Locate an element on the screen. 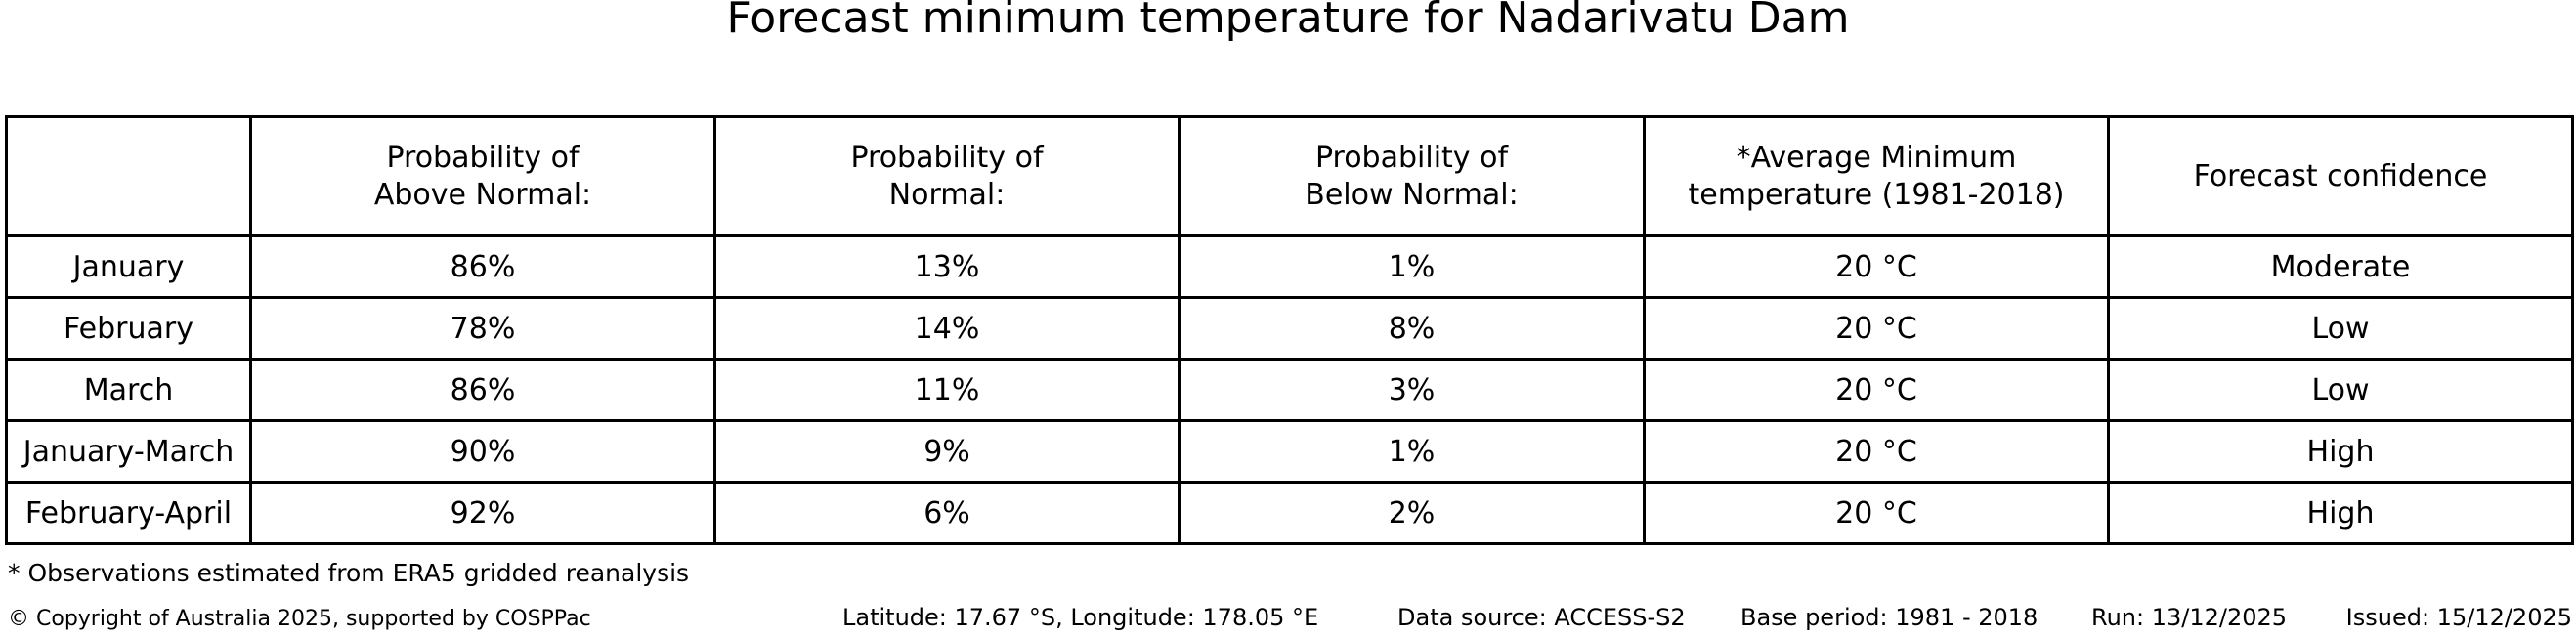 This screenshot has width=2576, height=637. table-row-january-march: January-March 90% 9% 1% 20 °C High is located at coordinates (1289, 451).